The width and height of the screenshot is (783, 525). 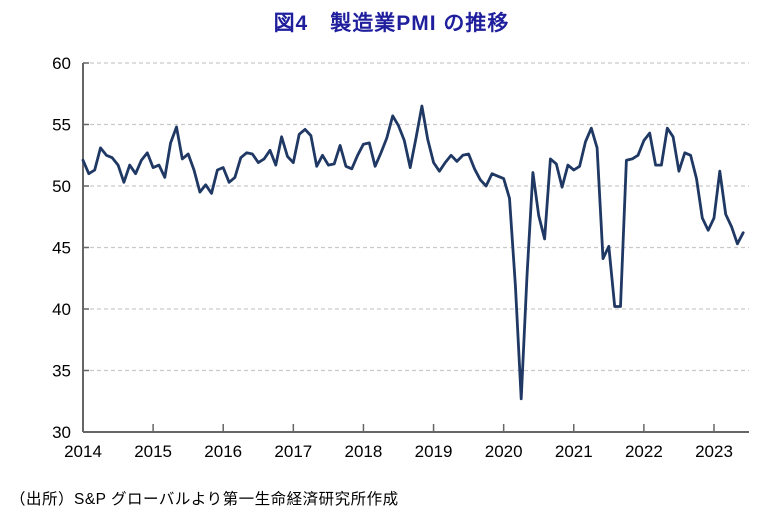 I want to click on x-axis-tick-label: 2019, so click(x=434, y=451).